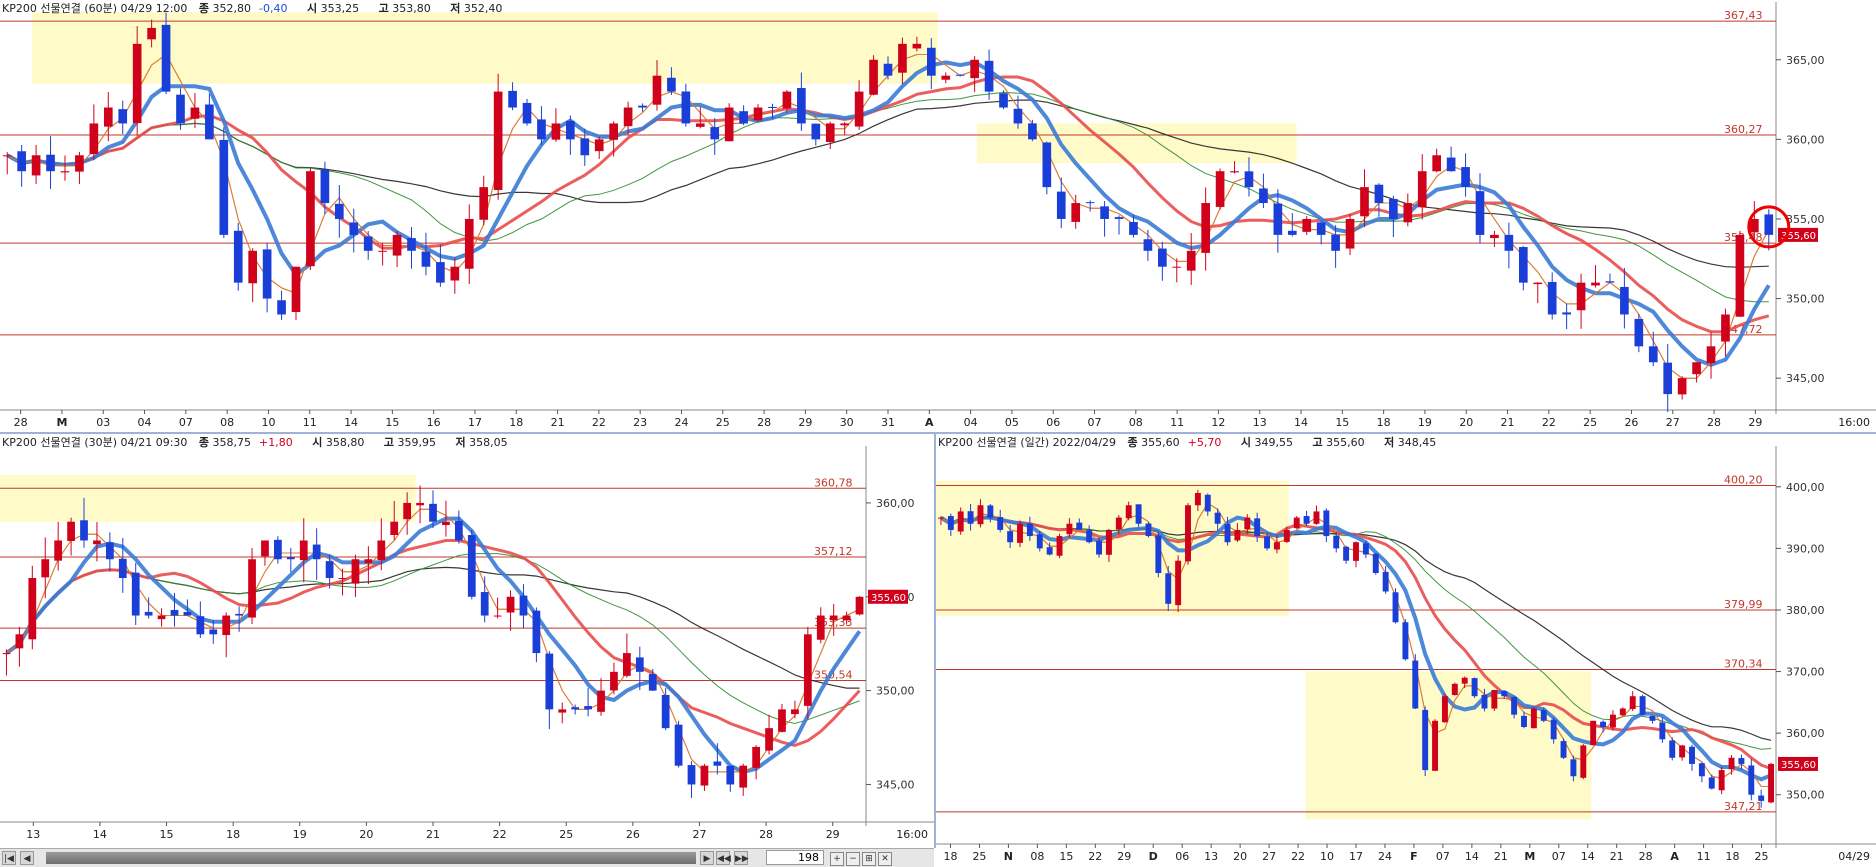 This screenshot has height=867, width=1876. I want to click on zoom-in-icon: +, so click(837, 859).